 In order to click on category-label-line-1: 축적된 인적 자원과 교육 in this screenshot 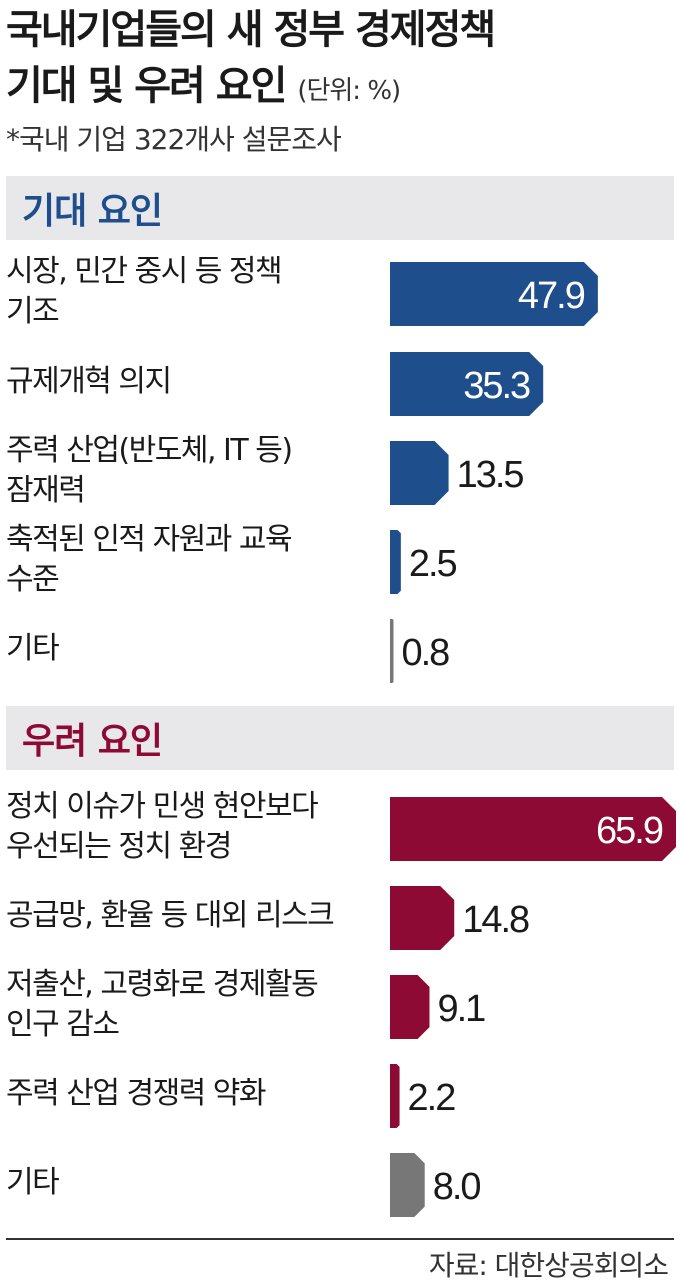, I will do `click(149, 539)`.